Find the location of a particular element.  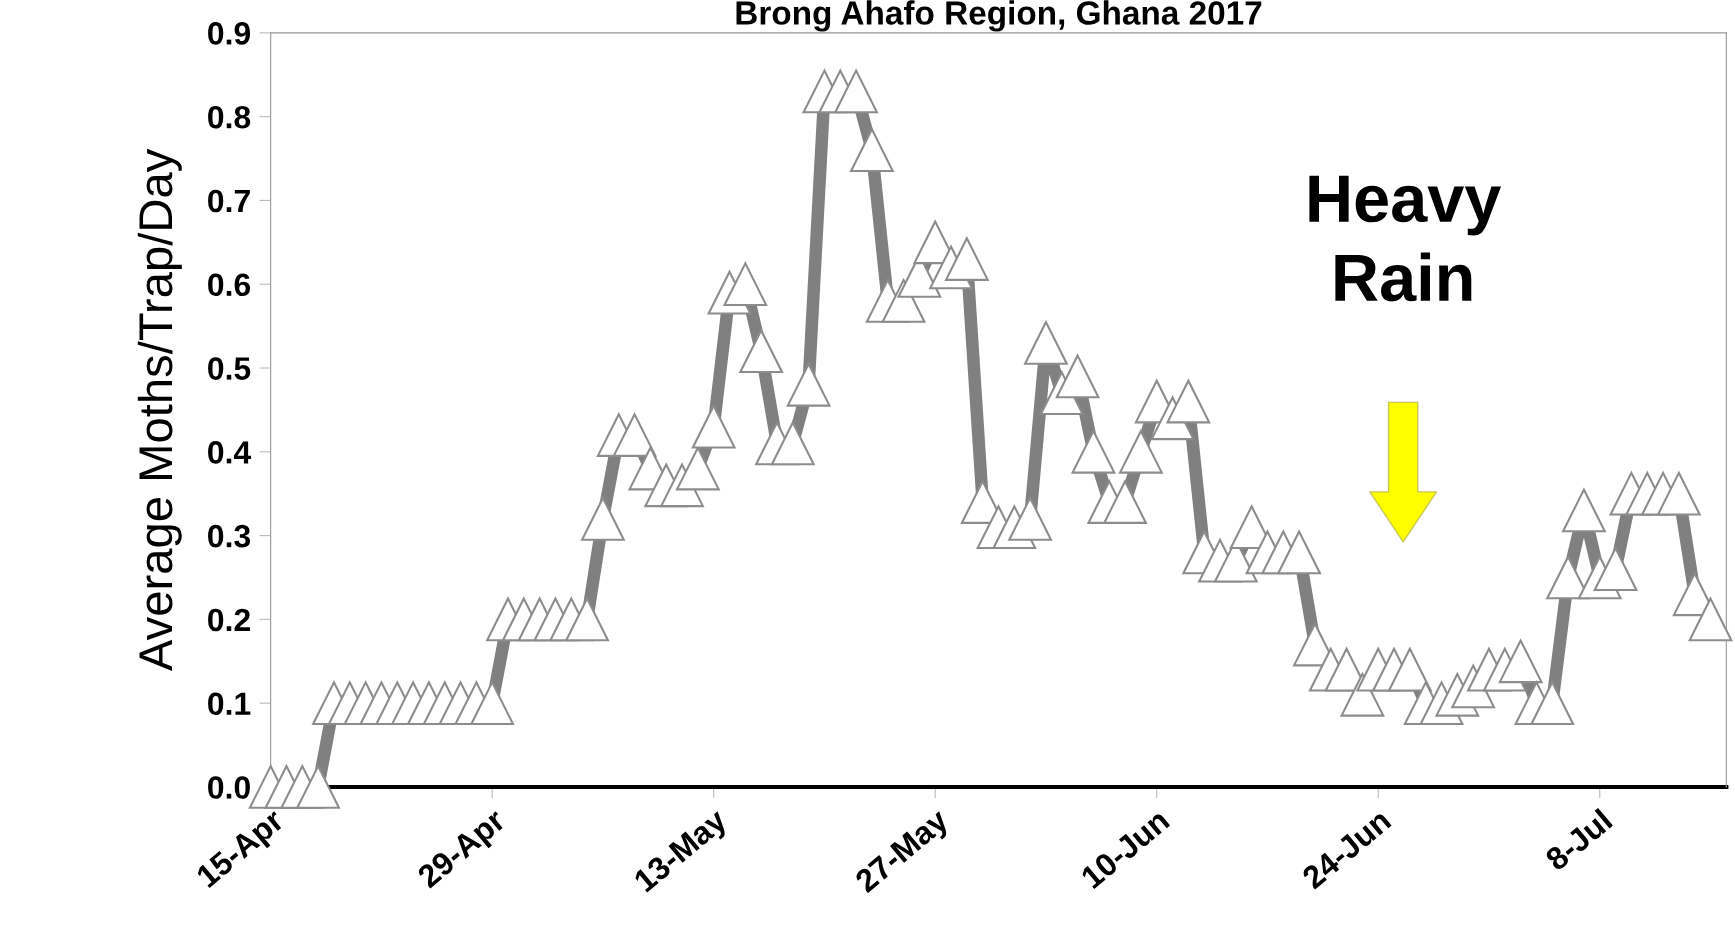

chart-title: Brong Ahafo Region, Ghana 2017 is located at coordinates (999, 16).